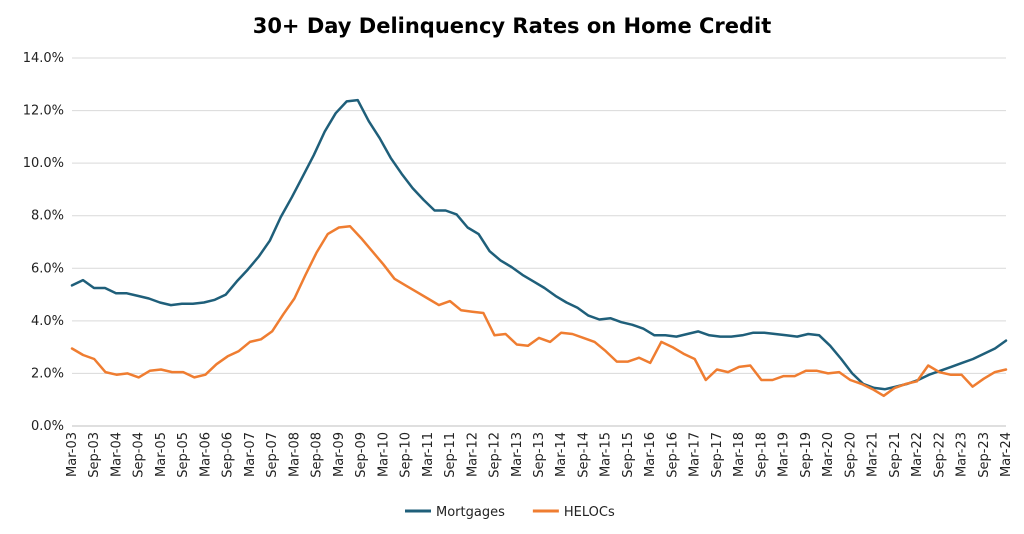 The height and width of the screenshot is (534, 1024). Describe the element at coordinates (1006, 454) in the screenshot. I see `x-tick-label: Mar-24` at that location.